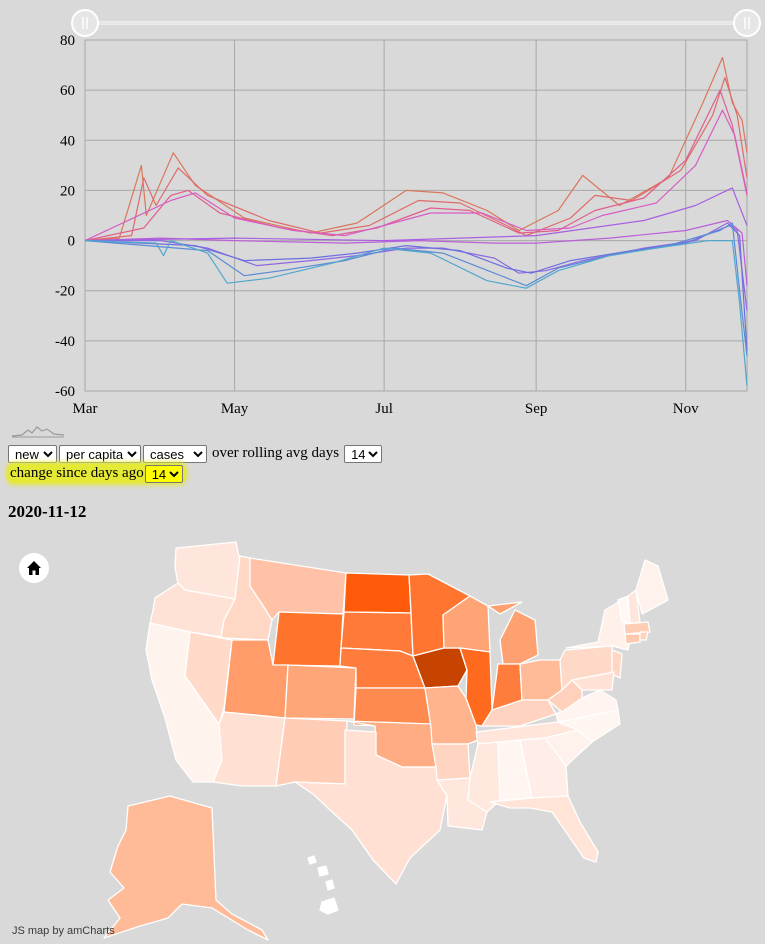 Image resolution: width=765 pixels, height=944 pixels. Describe the element at coordinates (85, 409) in the screenshot. I see `x-tick-label: Mar` at that location.